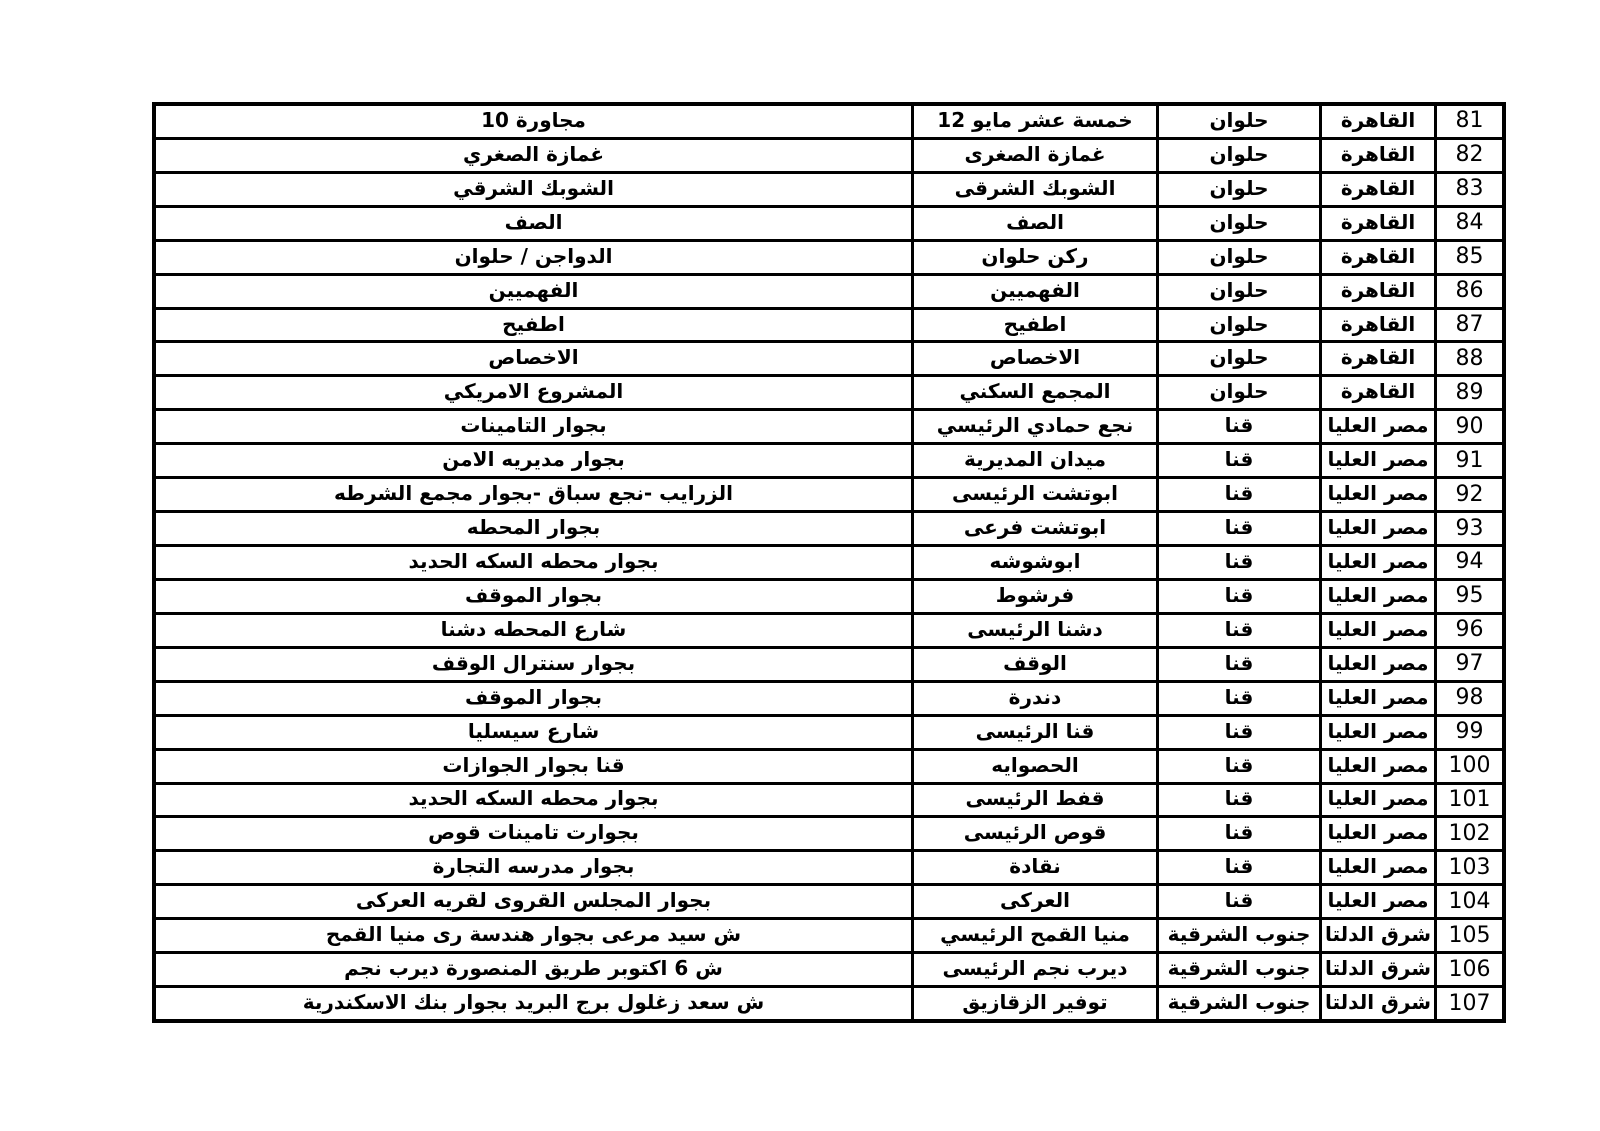 The height and width of the screenshot is (1131, 1600). I want to click on branch-name-cell: اطفيح, so click(1035, 325).